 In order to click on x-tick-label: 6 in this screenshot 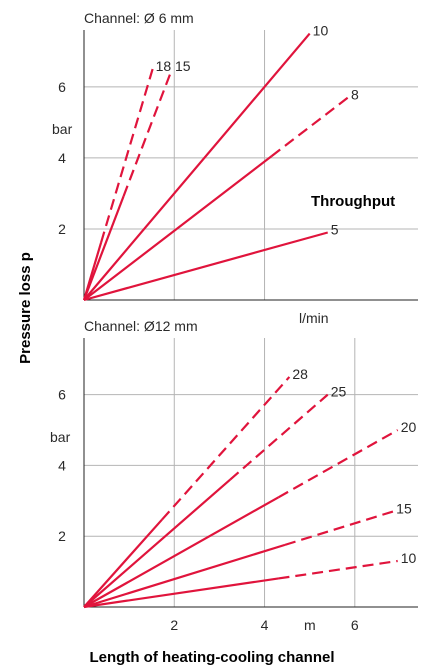, I will do `click(355, 625)`.